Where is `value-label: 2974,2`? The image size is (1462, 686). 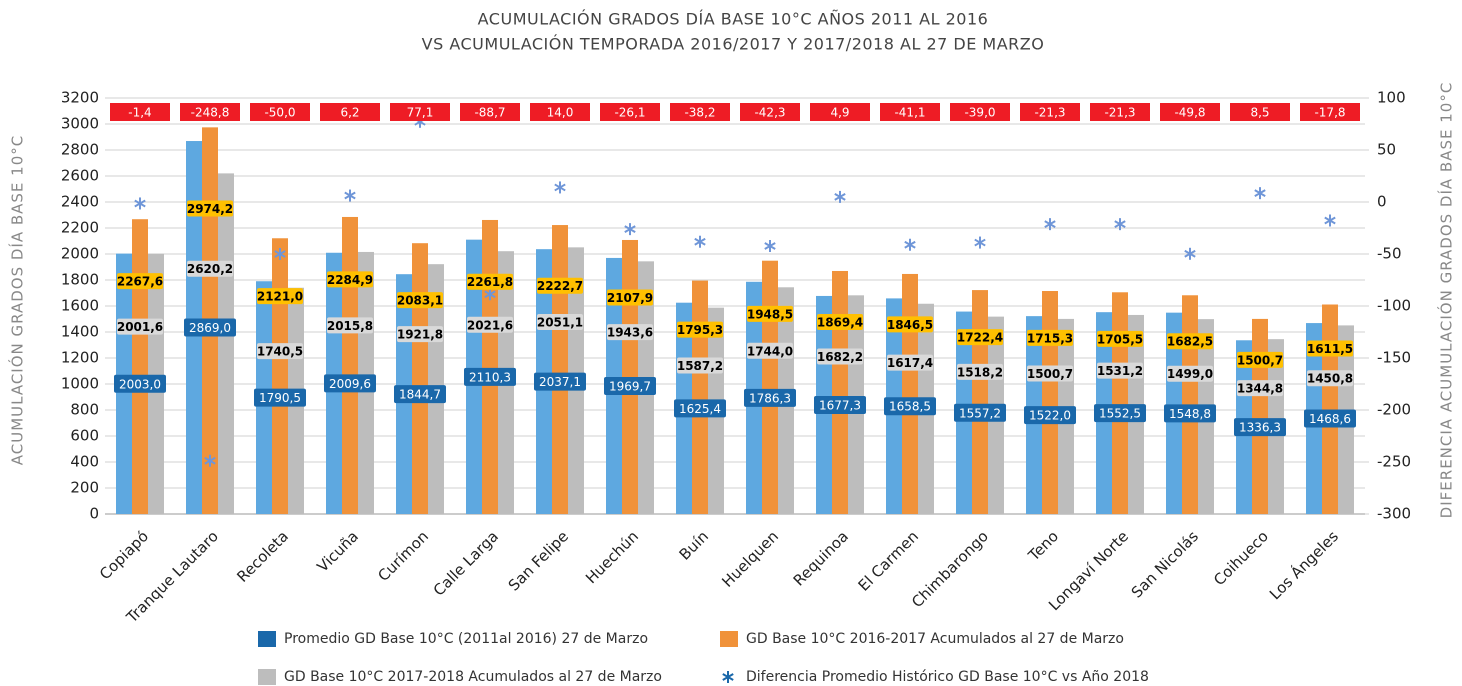 value-label: 2974,2 is located at coordinates (210, 209).